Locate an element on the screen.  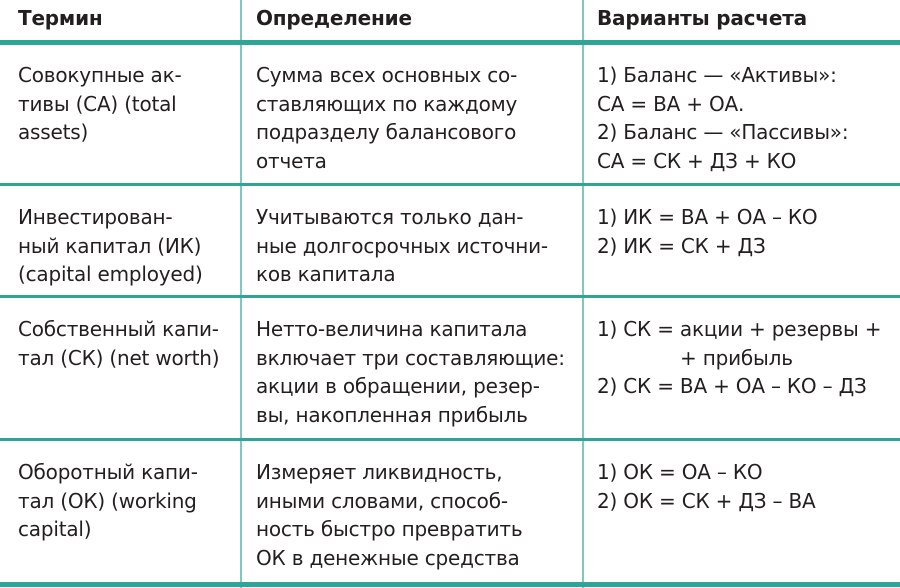
cell-line: ОК в денежные средства is located at coordinates (388, 557).